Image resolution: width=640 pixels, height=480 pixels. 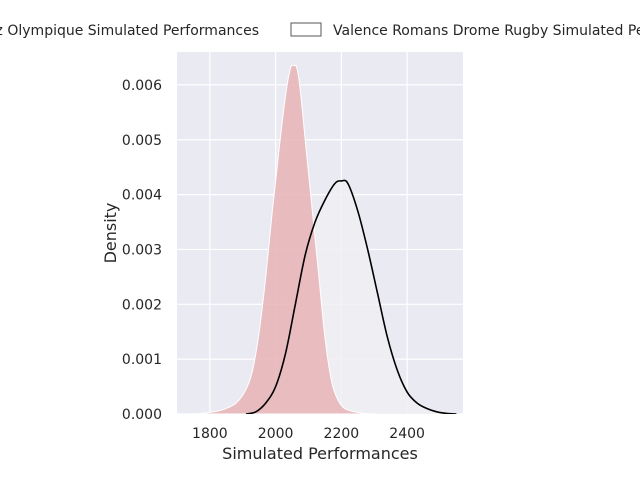 What do you see at coordinates (342, 434) in the screenshot?
I see `x-tick-label: 2200` at bounding box center [342, 434].